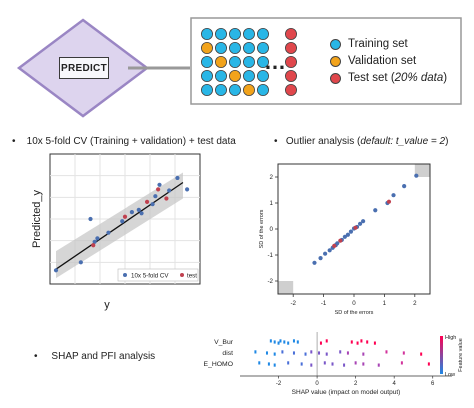  I want to click on fit-line, so click(119, 225).